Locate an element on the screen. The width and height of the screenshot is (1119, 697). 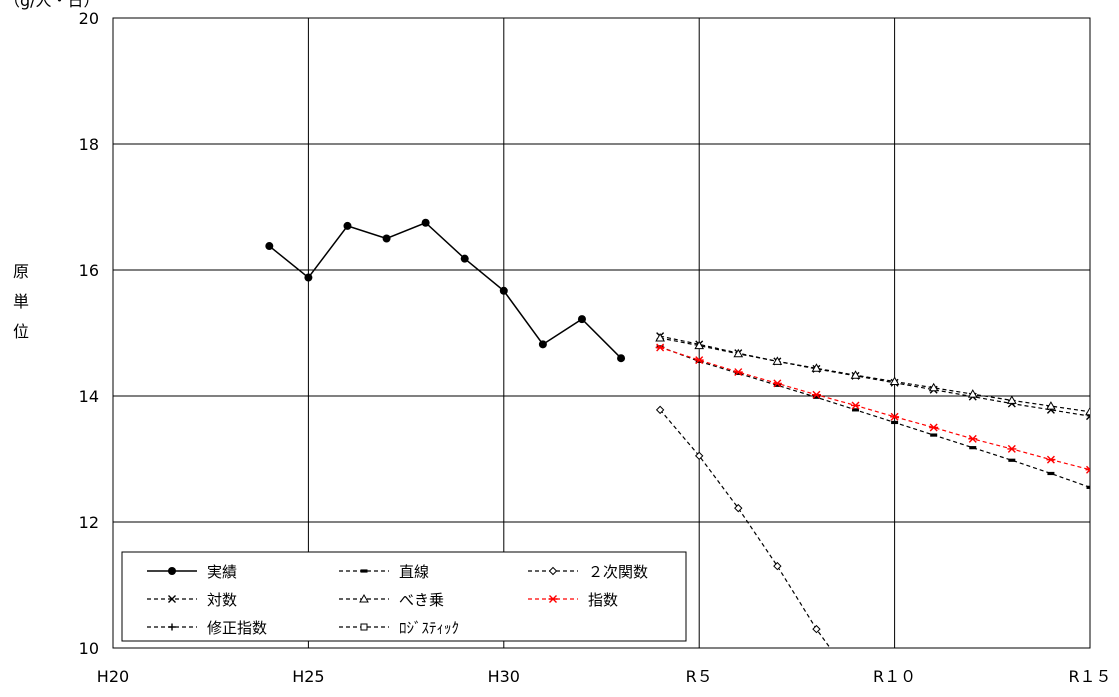
y-tick-label: 20 is located at coordinates (89, 18).